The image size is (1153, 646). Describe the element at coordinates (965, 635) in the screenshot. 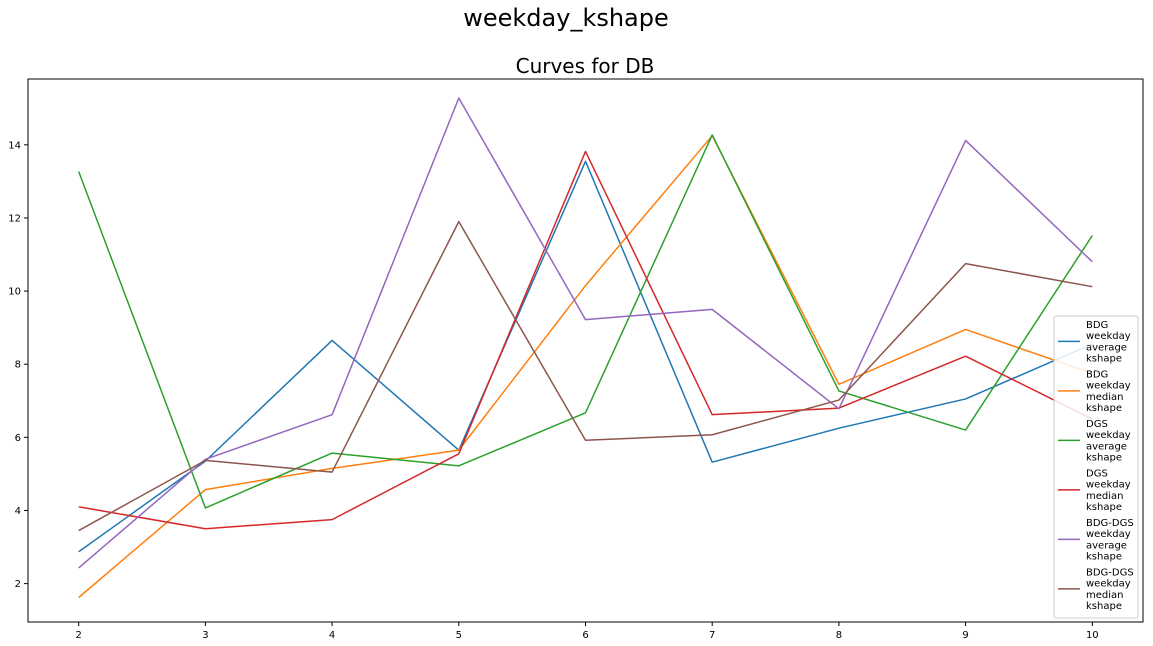

I see `x-tick-label: 9` at that location.